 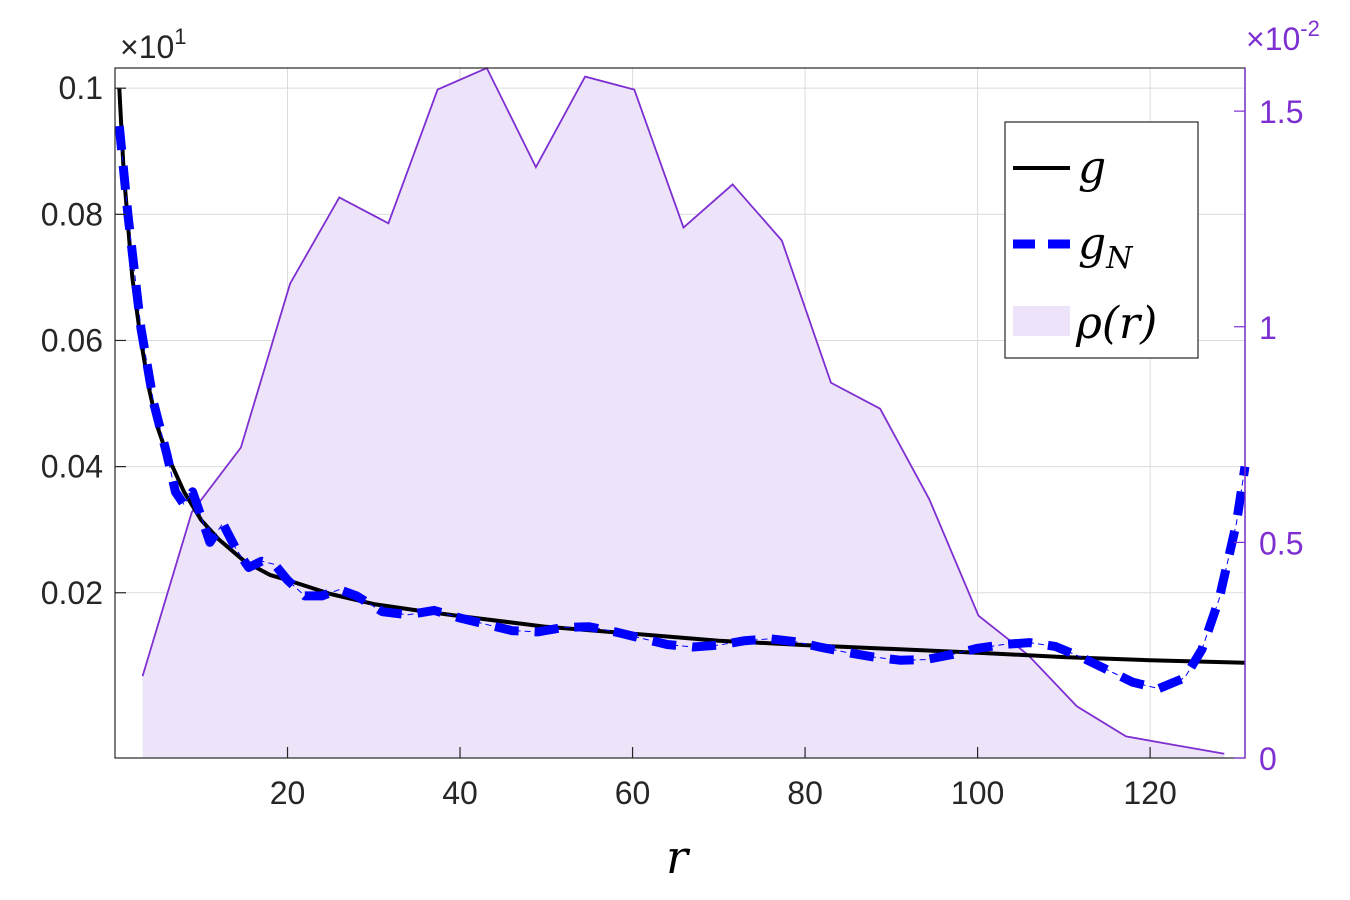 I want to click on left-tick-label-3: 0.08, so click(x=72, y=214).